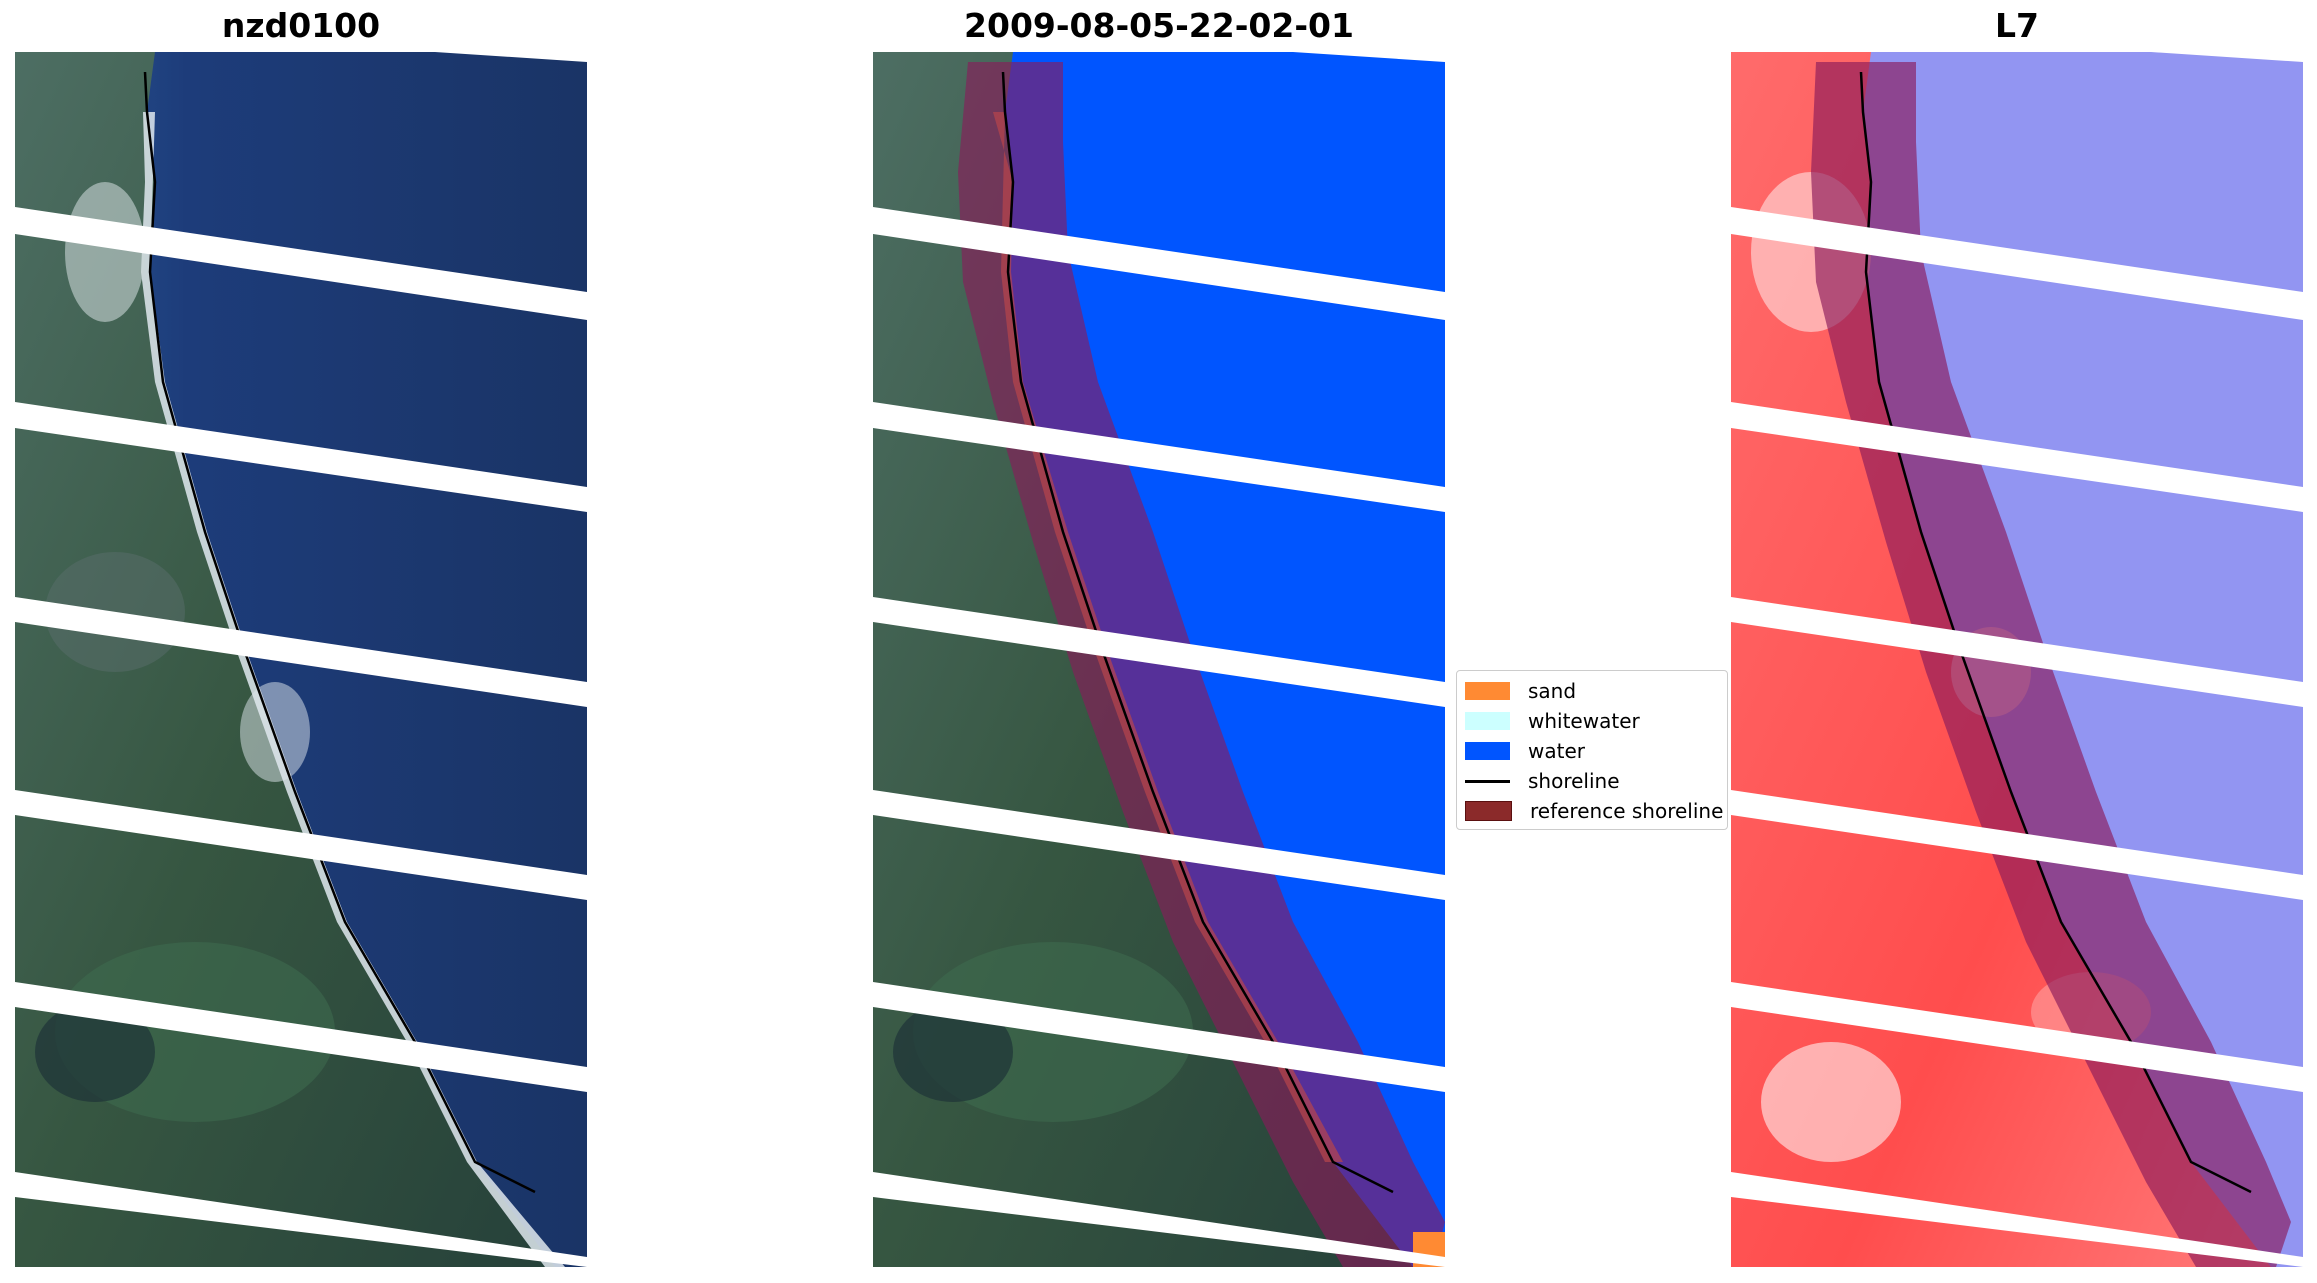 The image size is (2317, 1283). Describe the element at coordinates (1487, 751) in the screenshot. I see `water-swatch` at that location.